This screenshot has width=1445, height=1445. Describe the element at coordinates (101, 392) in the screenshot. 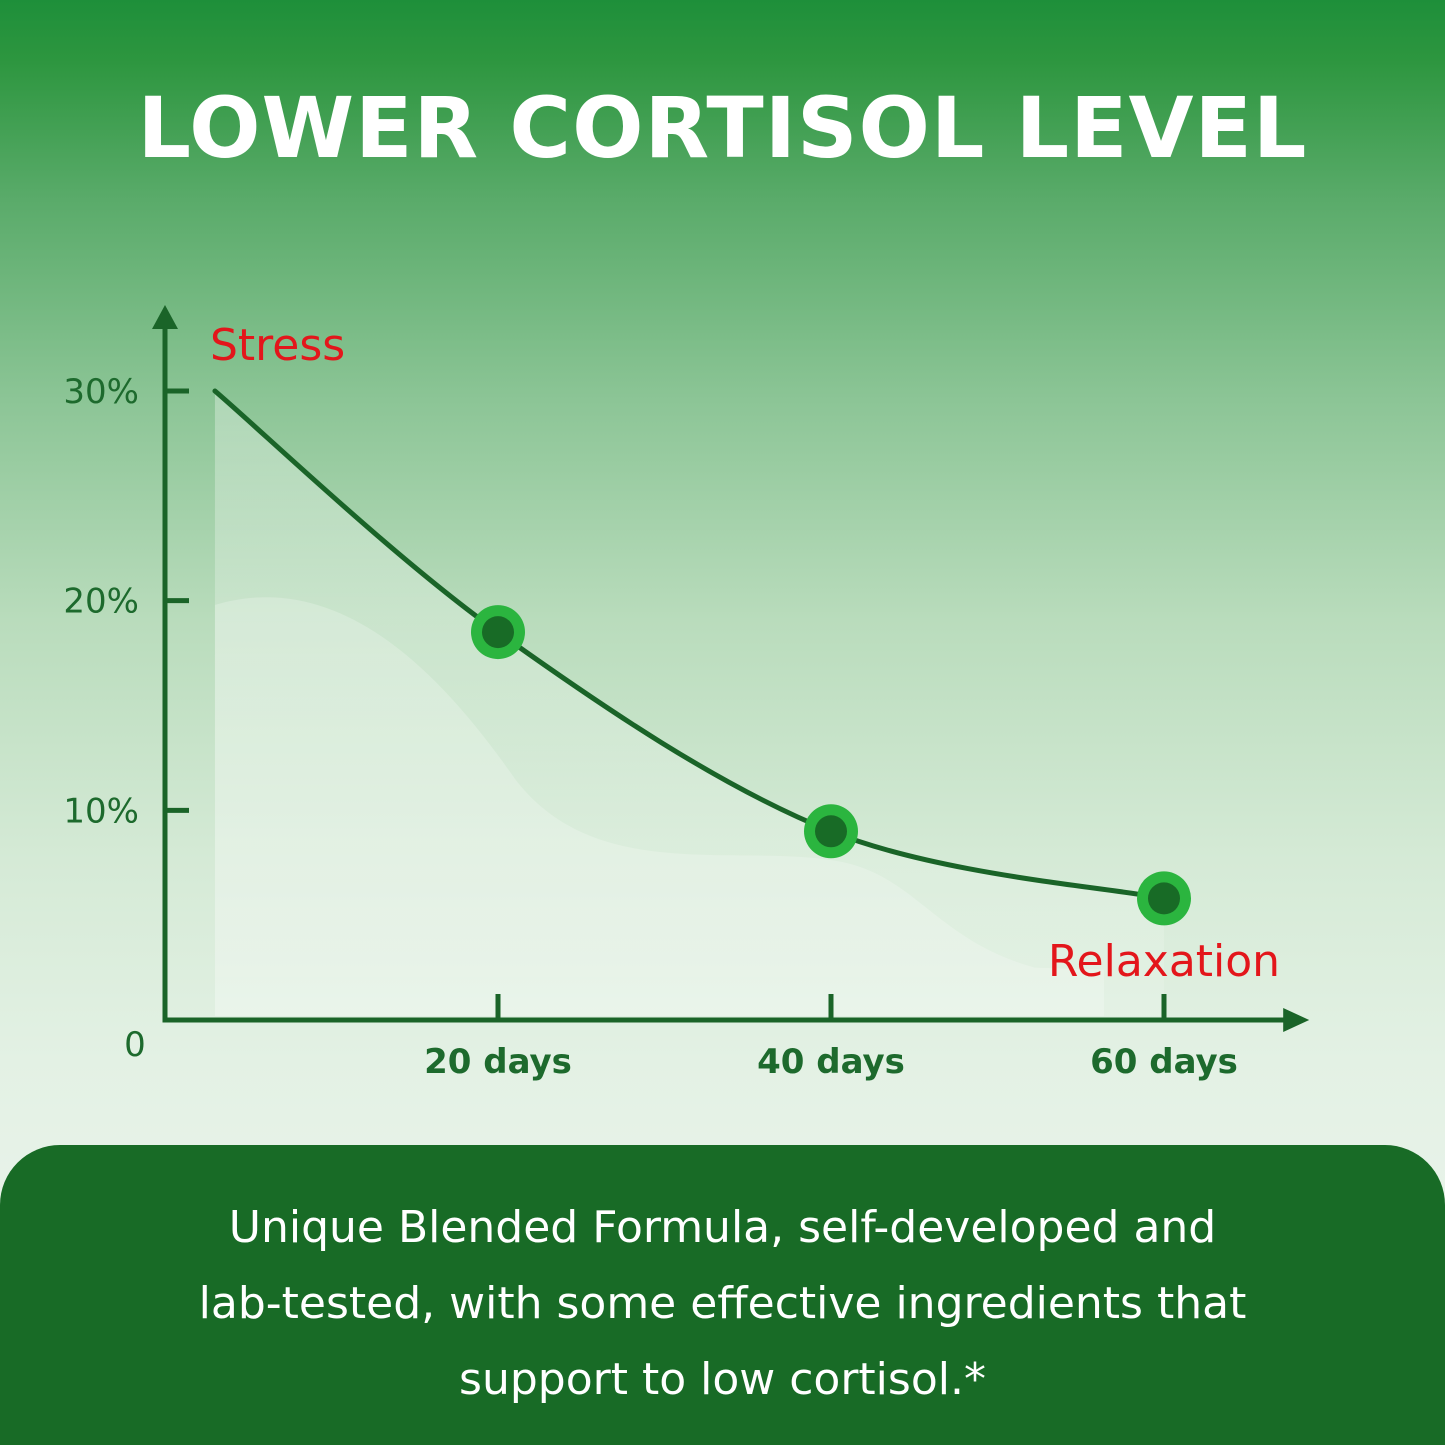

I see `y-tick-label: 30%` at that location.